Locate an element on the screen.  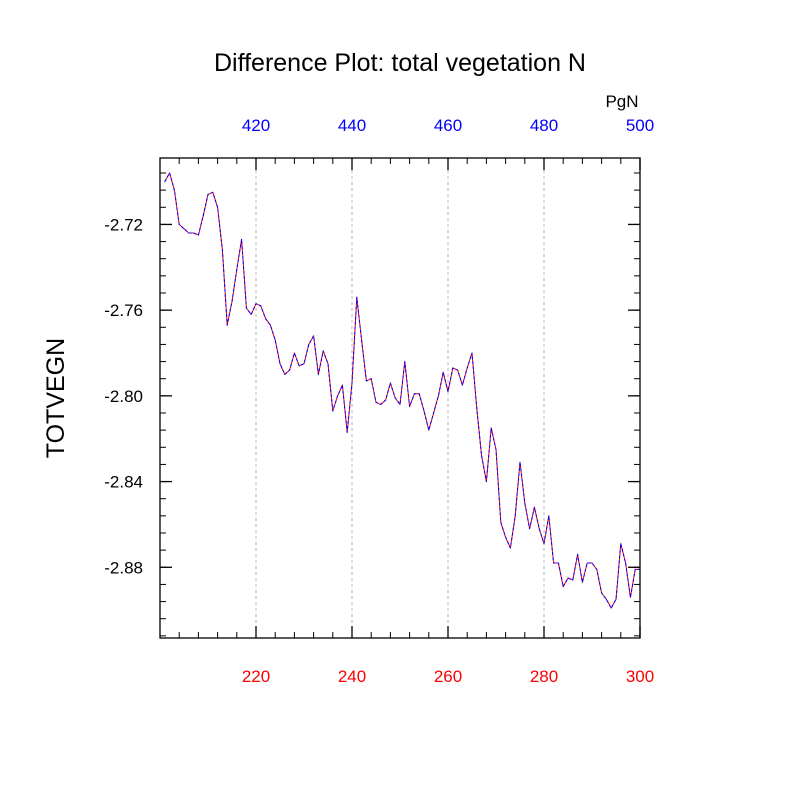
bottom-tick-label: 300 is located at coordinates (640, 676).